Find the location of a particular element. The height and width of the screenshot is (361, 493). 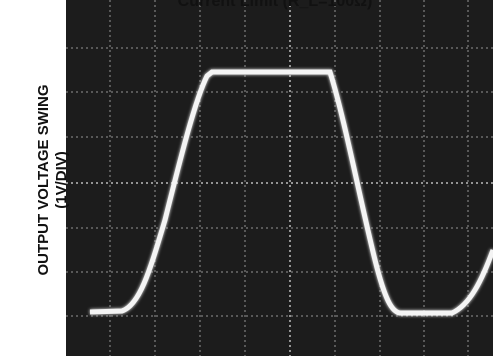

title: Current Limit (R_L=100Ω) is located at coordinates (275, 5).